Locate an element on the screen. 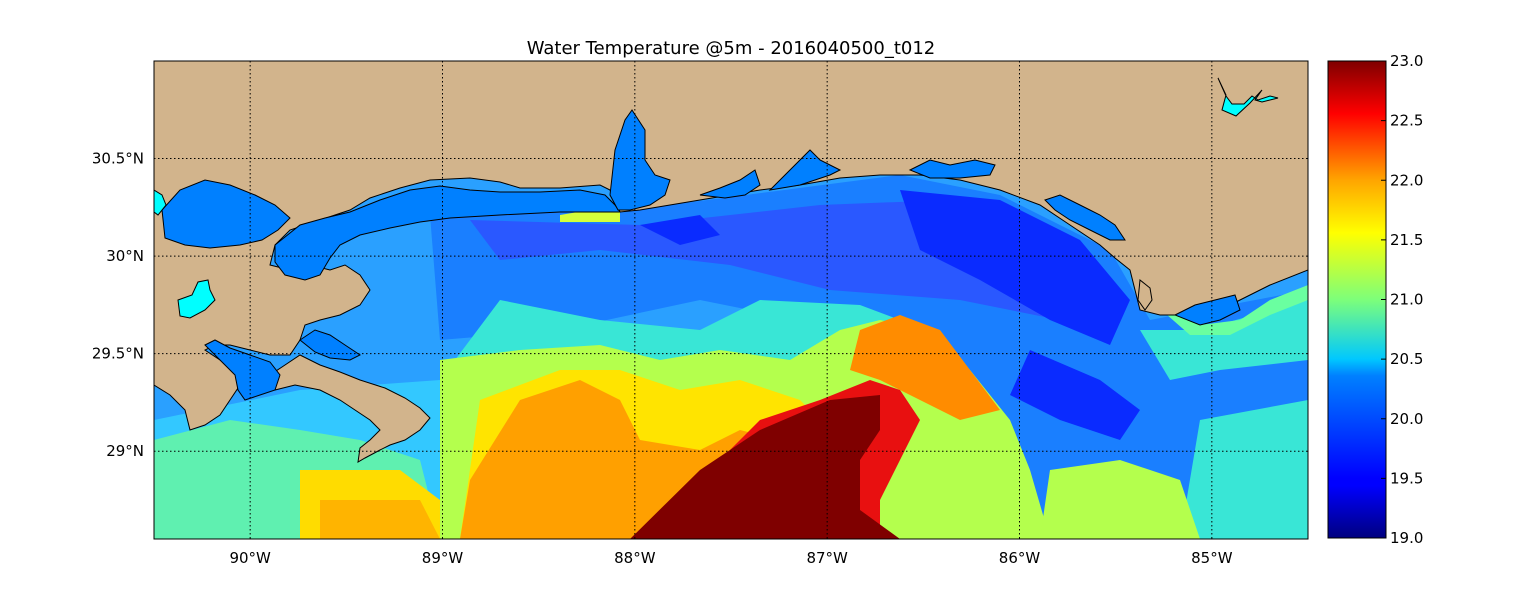  map-title: Water Temperature @5m - 2016040500_t012 is located at coordinates (731, 48).